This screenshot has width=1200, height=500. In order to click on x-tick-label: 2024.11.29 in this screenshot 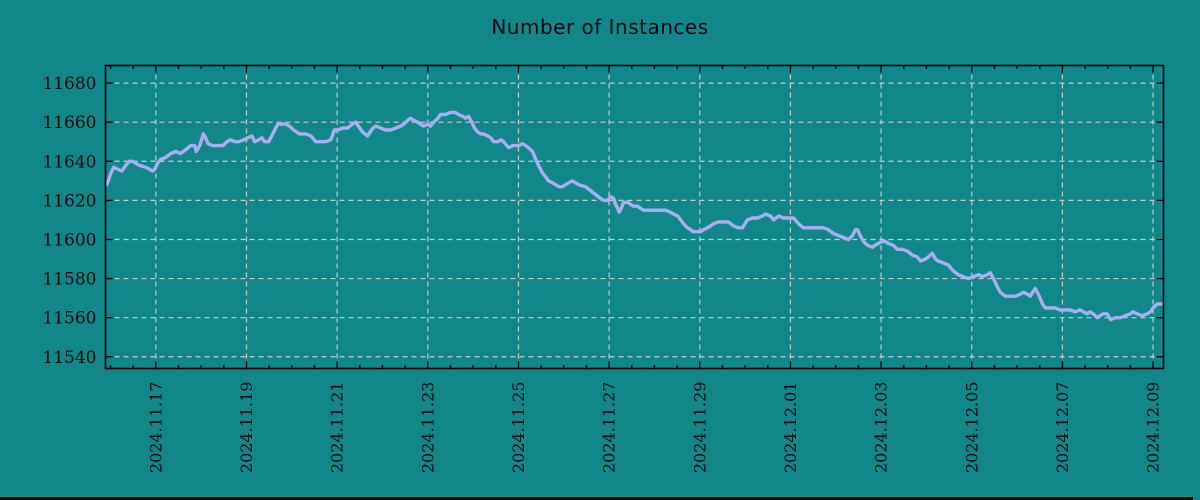, I will do `click(699, 428)`.